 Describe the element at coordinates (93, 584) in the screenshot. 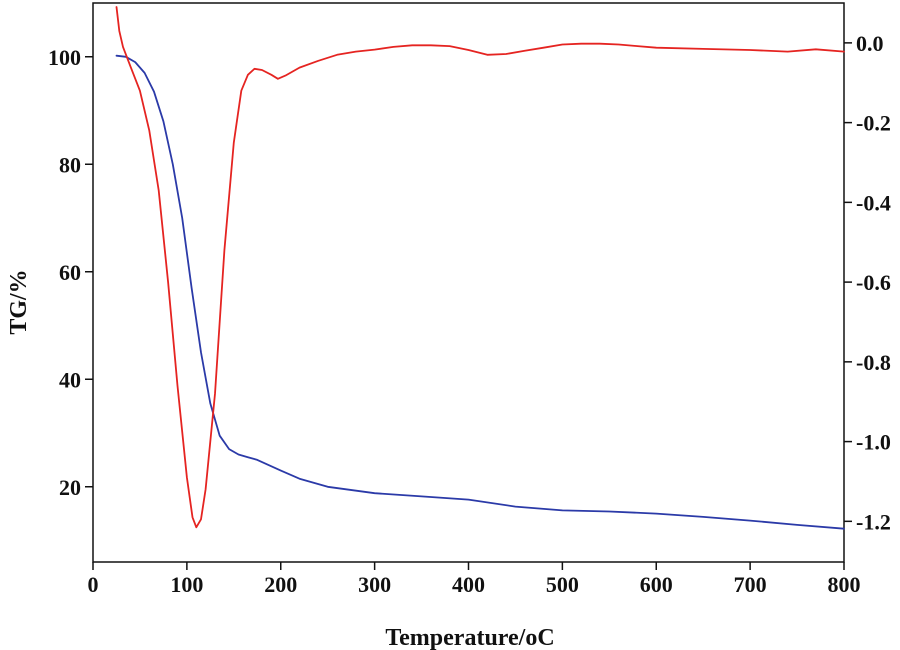

I see `x-tick-label: 0` at that location.